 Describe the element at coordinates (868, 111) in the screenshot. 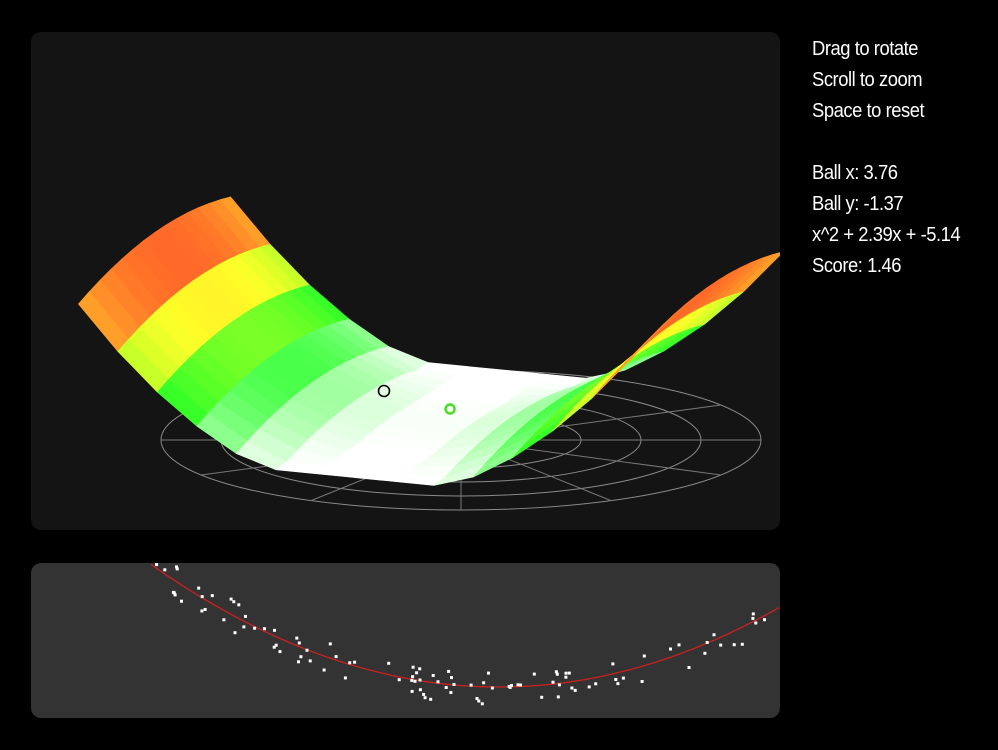

I see `reset-hint: Space to reset` at that location.